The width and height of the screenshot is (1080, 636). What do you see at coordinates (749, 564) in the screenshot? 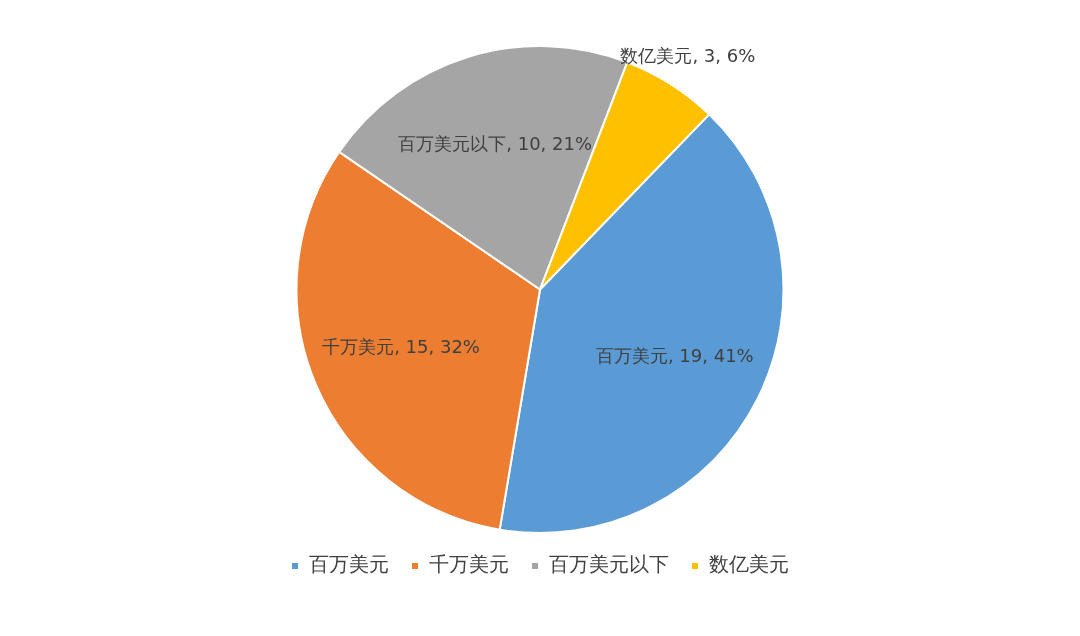
I see `legend-label: 数亿美元` at bounding box center [749, 564].